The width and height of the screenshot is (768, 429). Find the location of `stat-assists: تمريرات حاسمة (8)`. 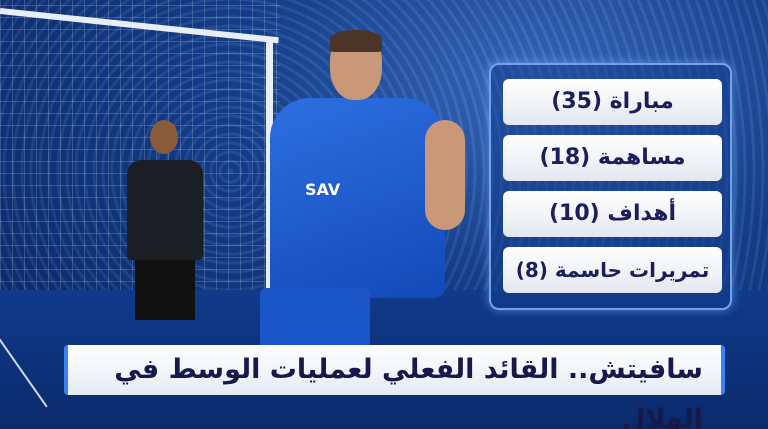

stat-assists: تمريرات حاسمة (8) is located at coordinates (612, 270).